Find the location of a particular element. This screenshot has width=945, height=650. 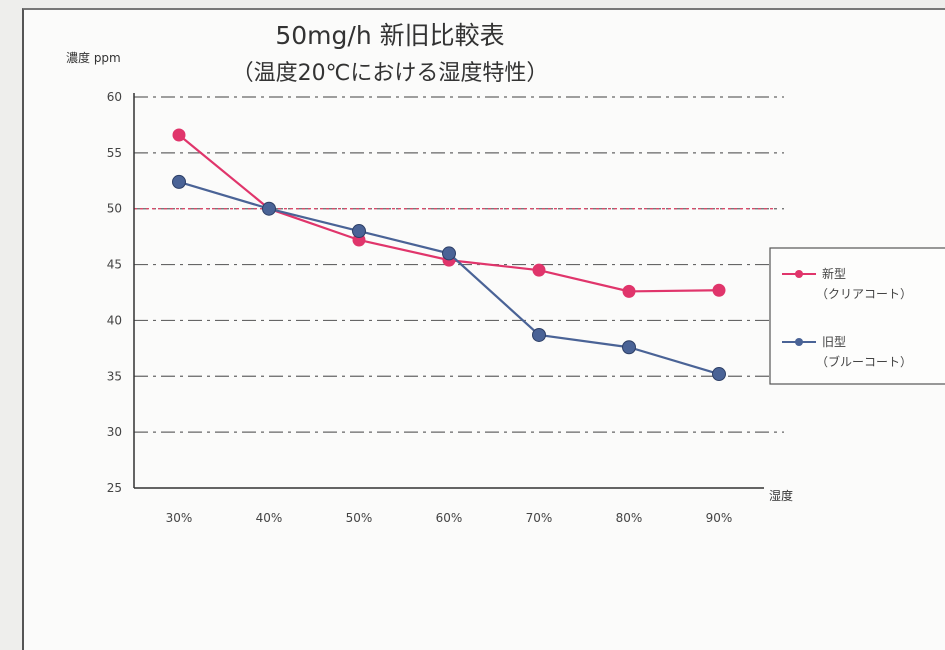

x-tick-label: 80% is located at coordinates (629, 518).